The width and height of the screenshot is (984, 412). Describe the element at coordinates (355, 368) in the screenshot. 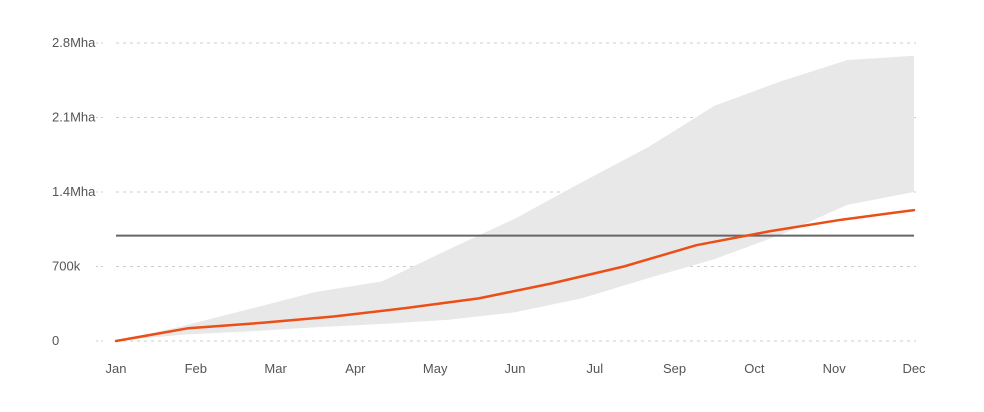

I see `x-tick-label-3: Apr` at that location.